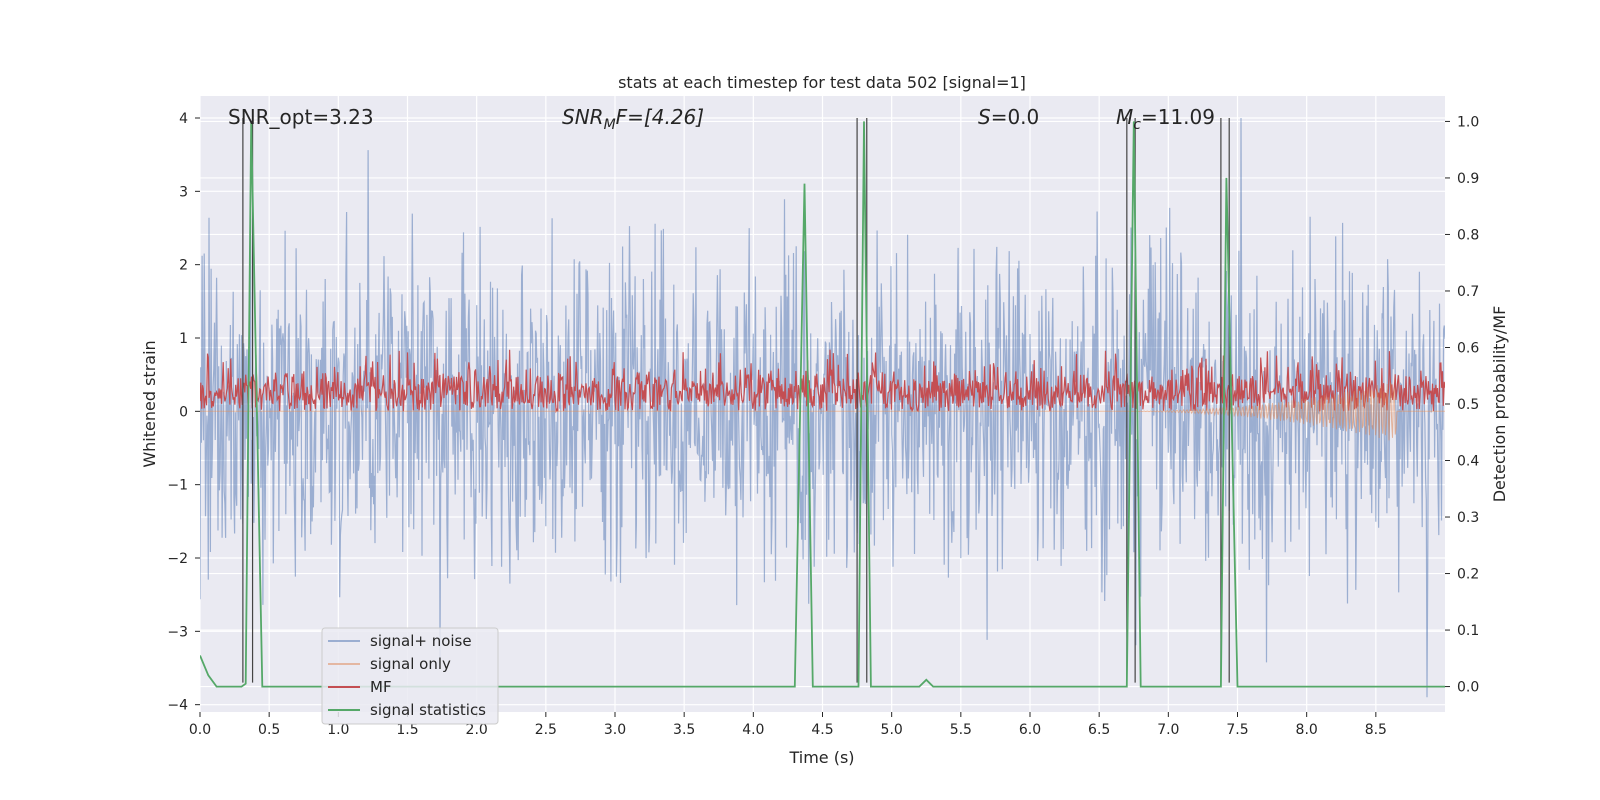 Image resolution: width=1600 pixels, height=800 pixels. Describe the element at coordinates (1099, 730) in the screenshot. I see `x-tick-label: 6.5` at that location.